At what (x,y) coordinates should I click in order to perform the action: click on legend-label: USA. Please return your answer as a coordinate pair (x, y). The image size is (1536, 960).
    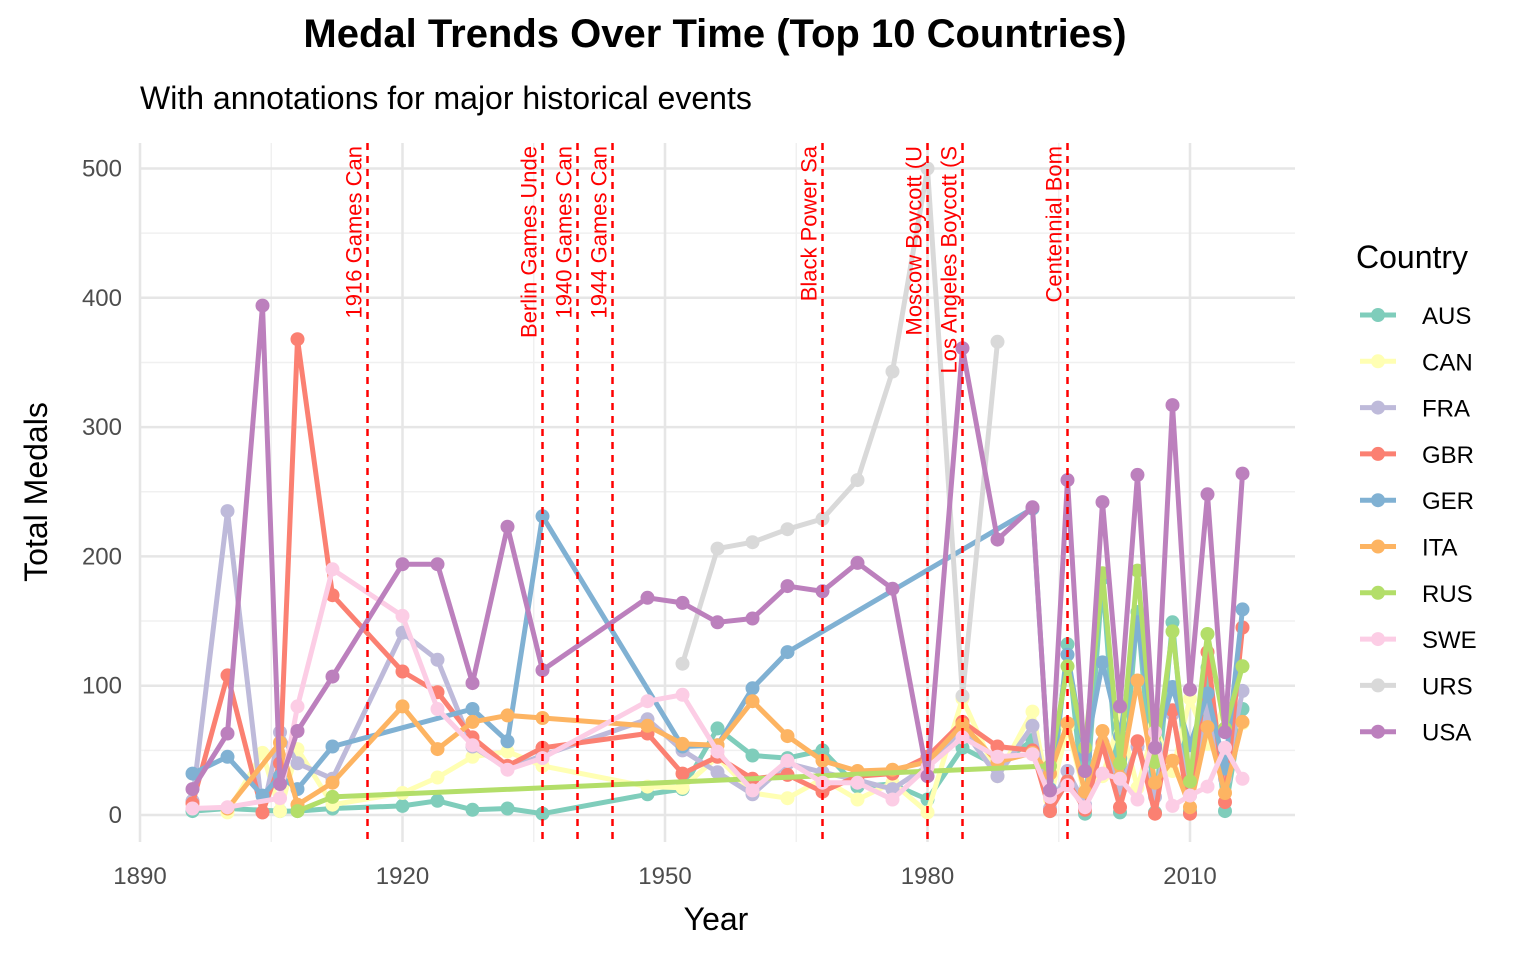
    Looking at the image, I should click on (1446, 733).